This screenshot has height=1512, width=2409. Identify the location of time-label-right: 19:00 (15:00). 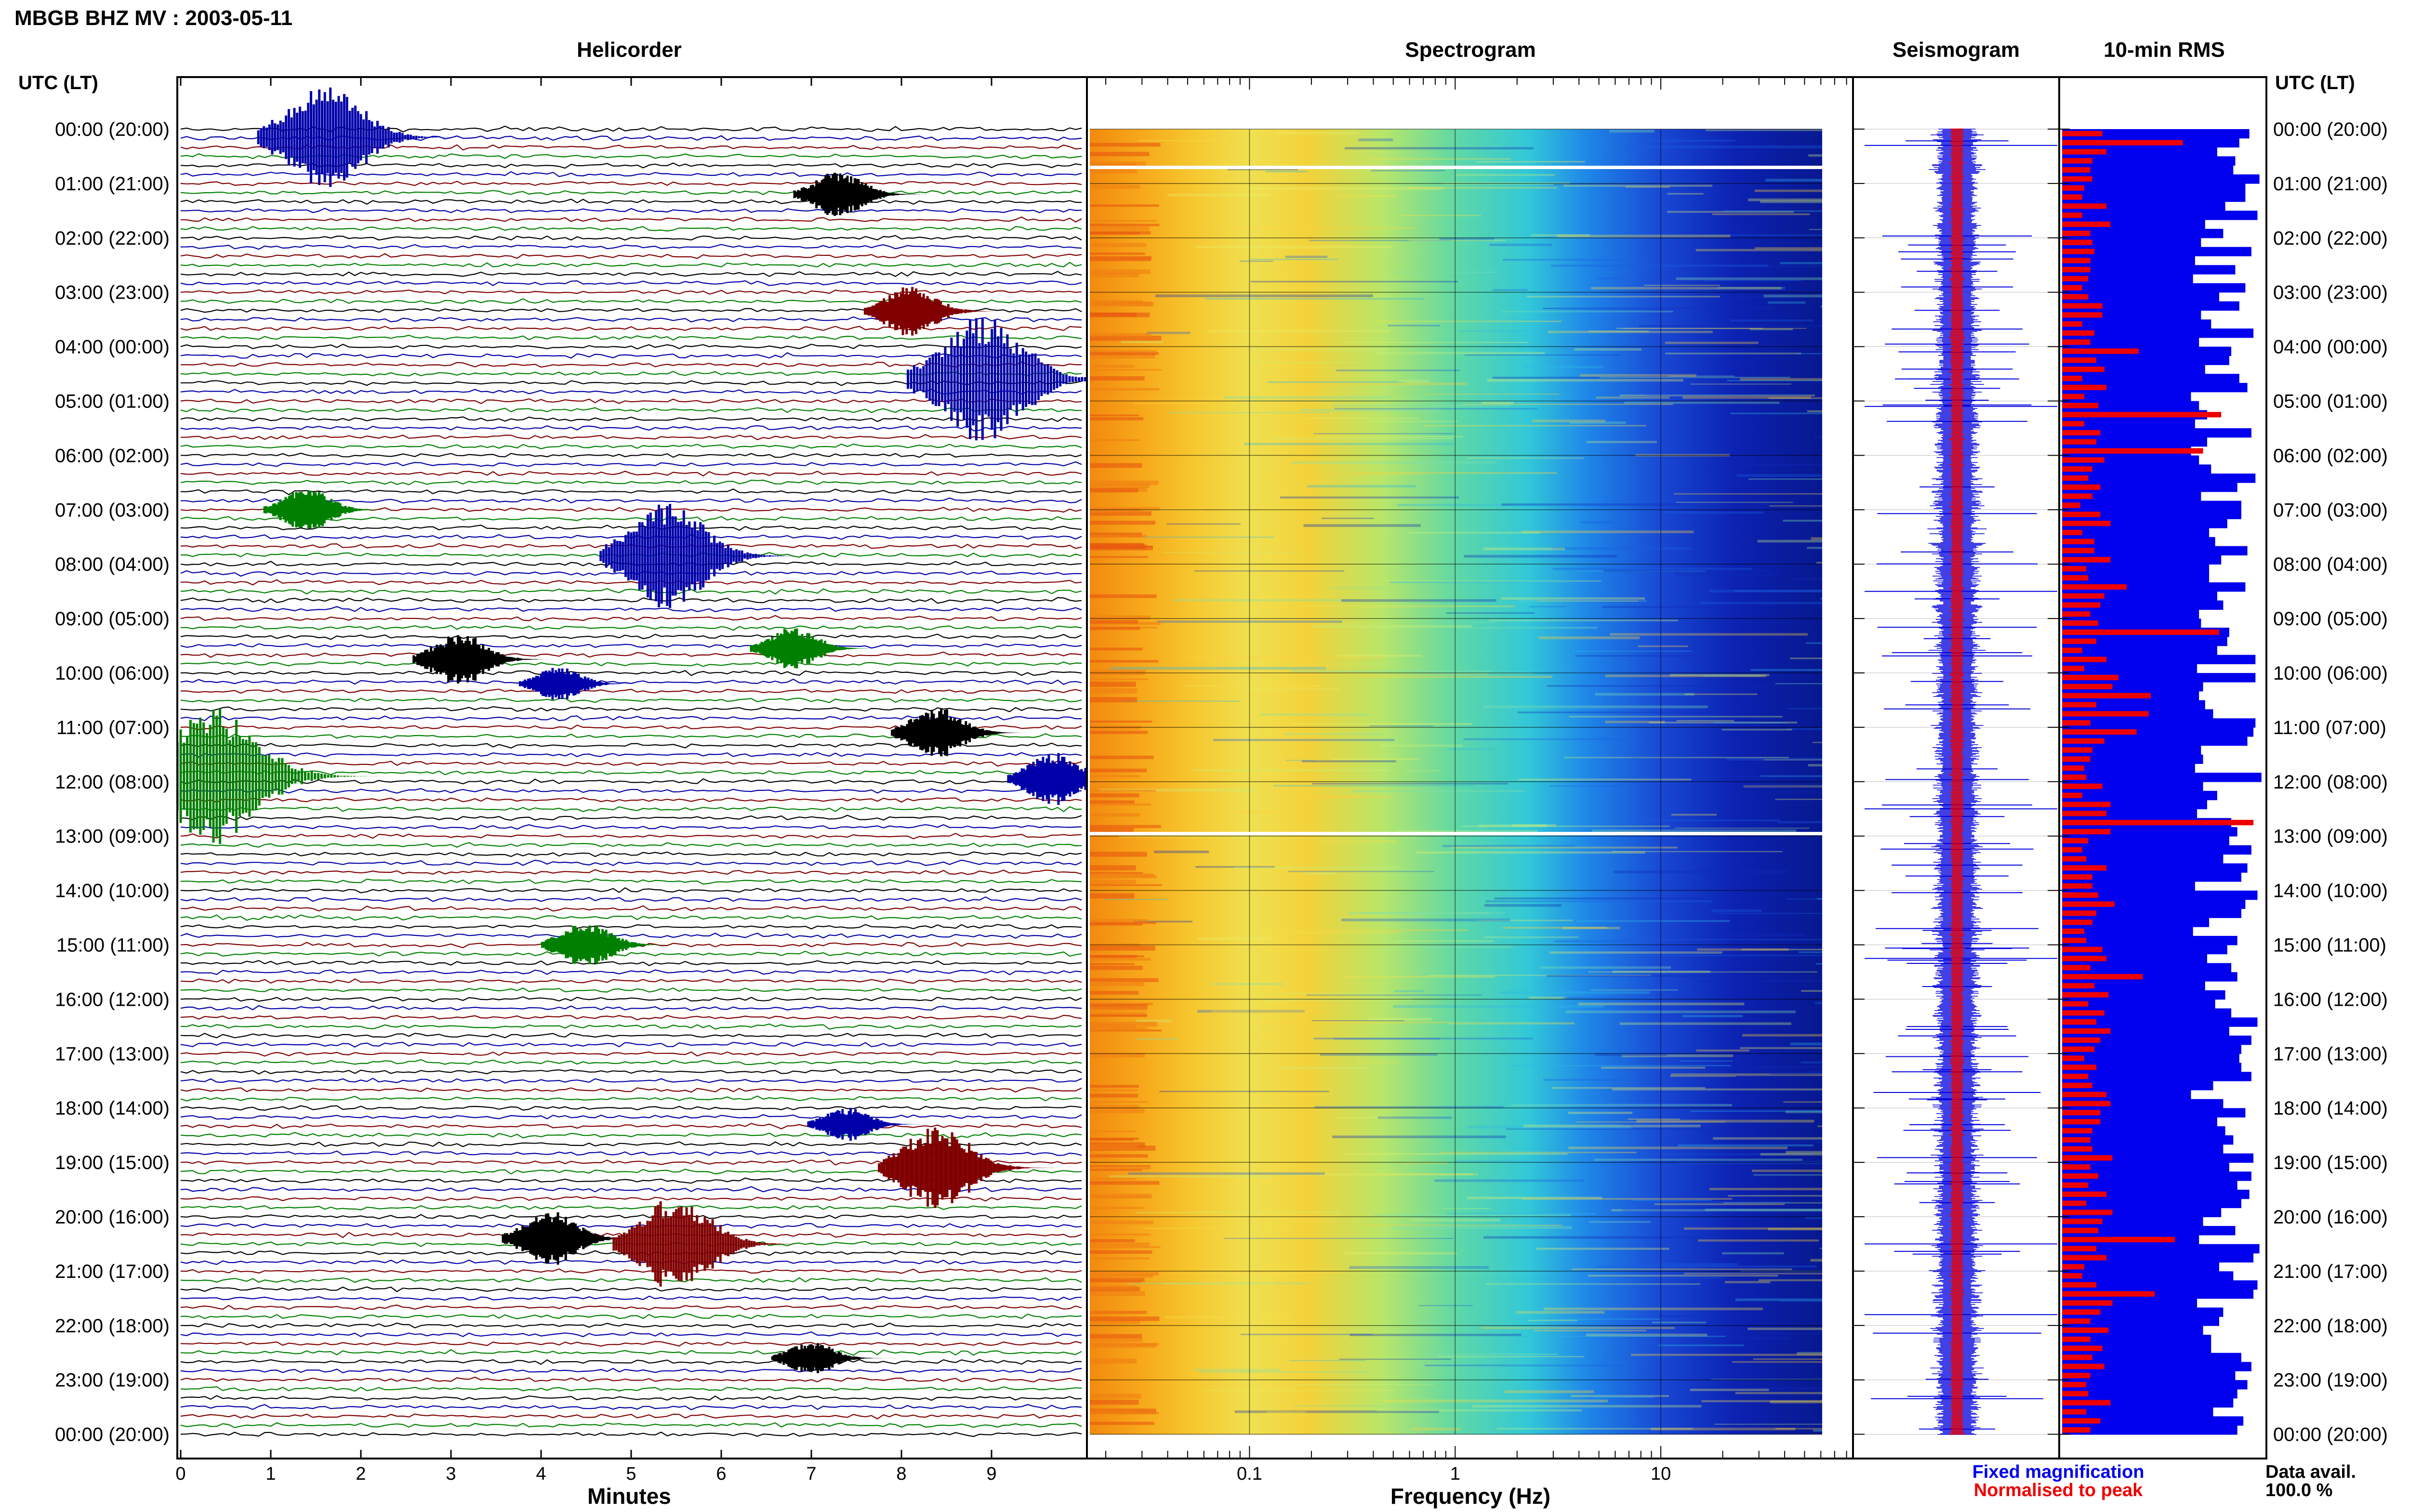
(2330, 1162).